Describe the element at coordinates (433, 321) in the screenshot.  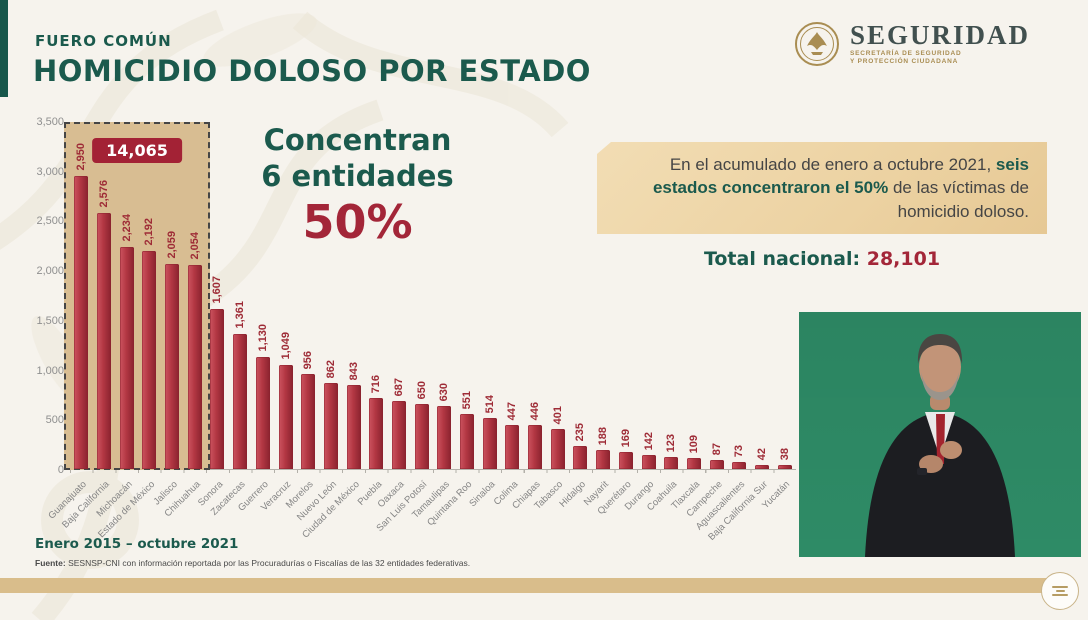
I see `bar-slot: 630 Tamaulipas` at that location.